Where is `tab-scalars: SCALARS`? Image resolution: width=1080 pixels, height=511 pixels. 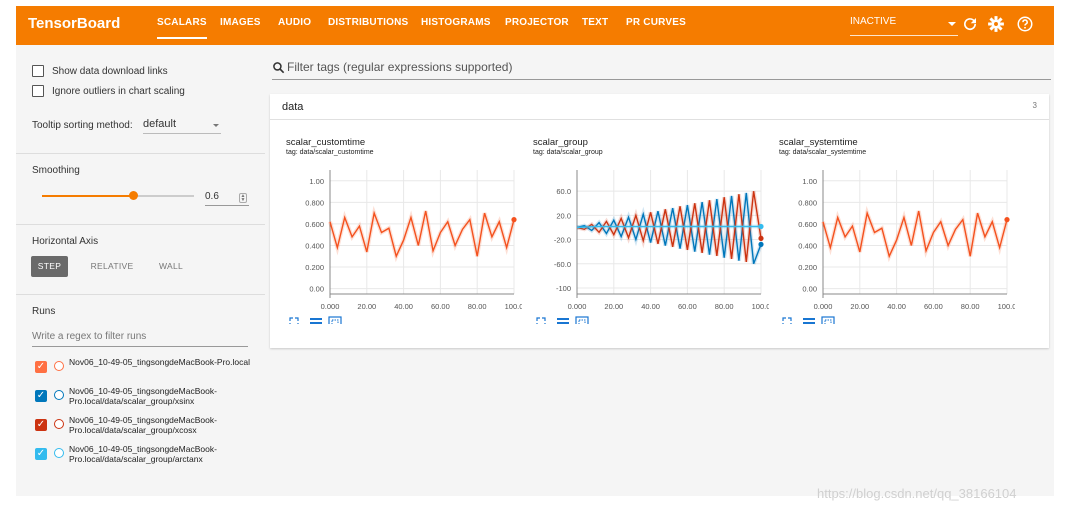 tab-scalars: SCALARS is located at coordinates (182, 28).